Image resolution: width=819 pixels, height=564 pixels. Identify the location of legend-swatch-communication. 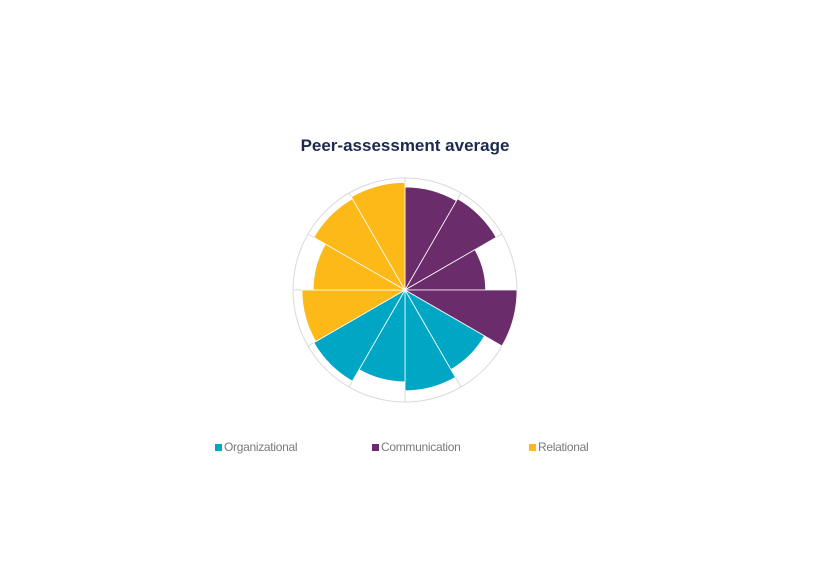
(375, 447).